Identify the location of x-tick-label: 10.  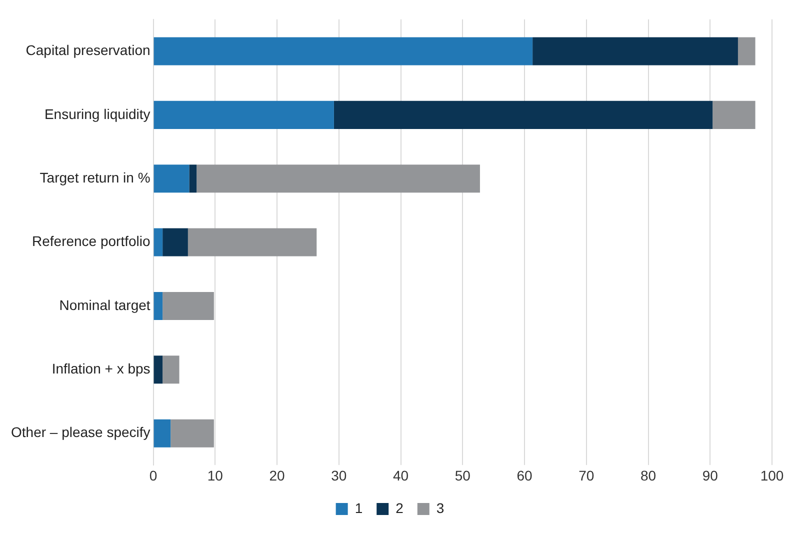
(215, 475).